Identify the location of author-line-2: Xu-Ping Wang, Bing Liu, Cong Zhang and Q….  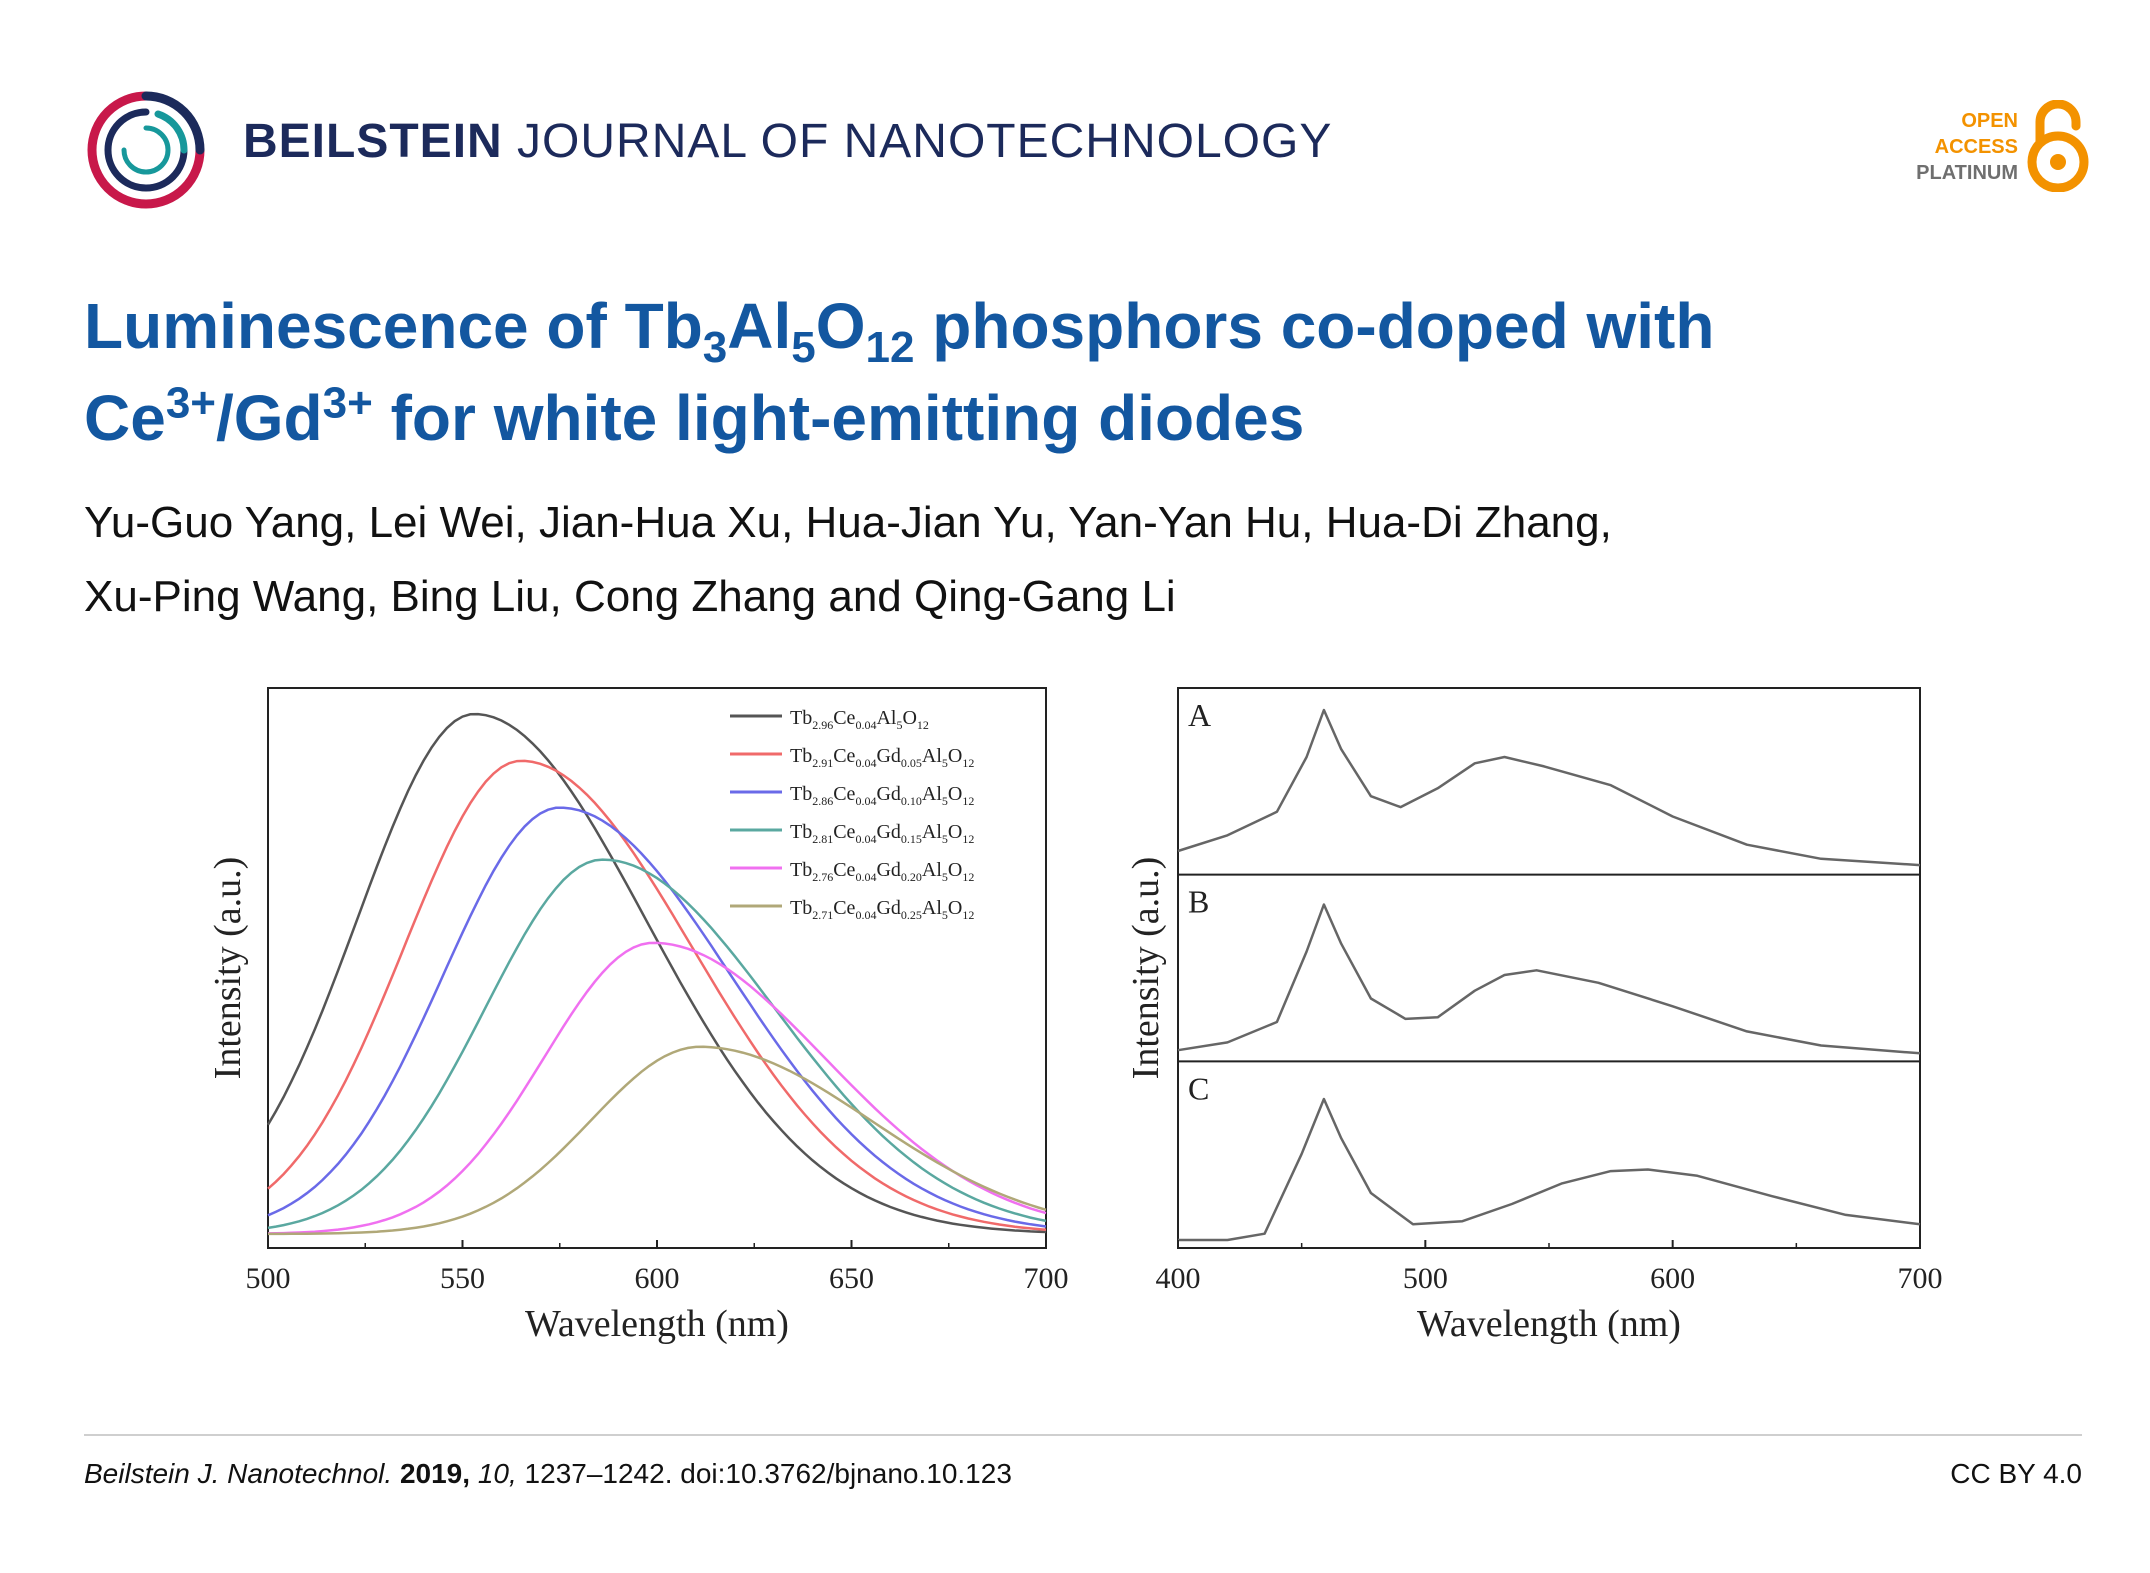
(630, 596).